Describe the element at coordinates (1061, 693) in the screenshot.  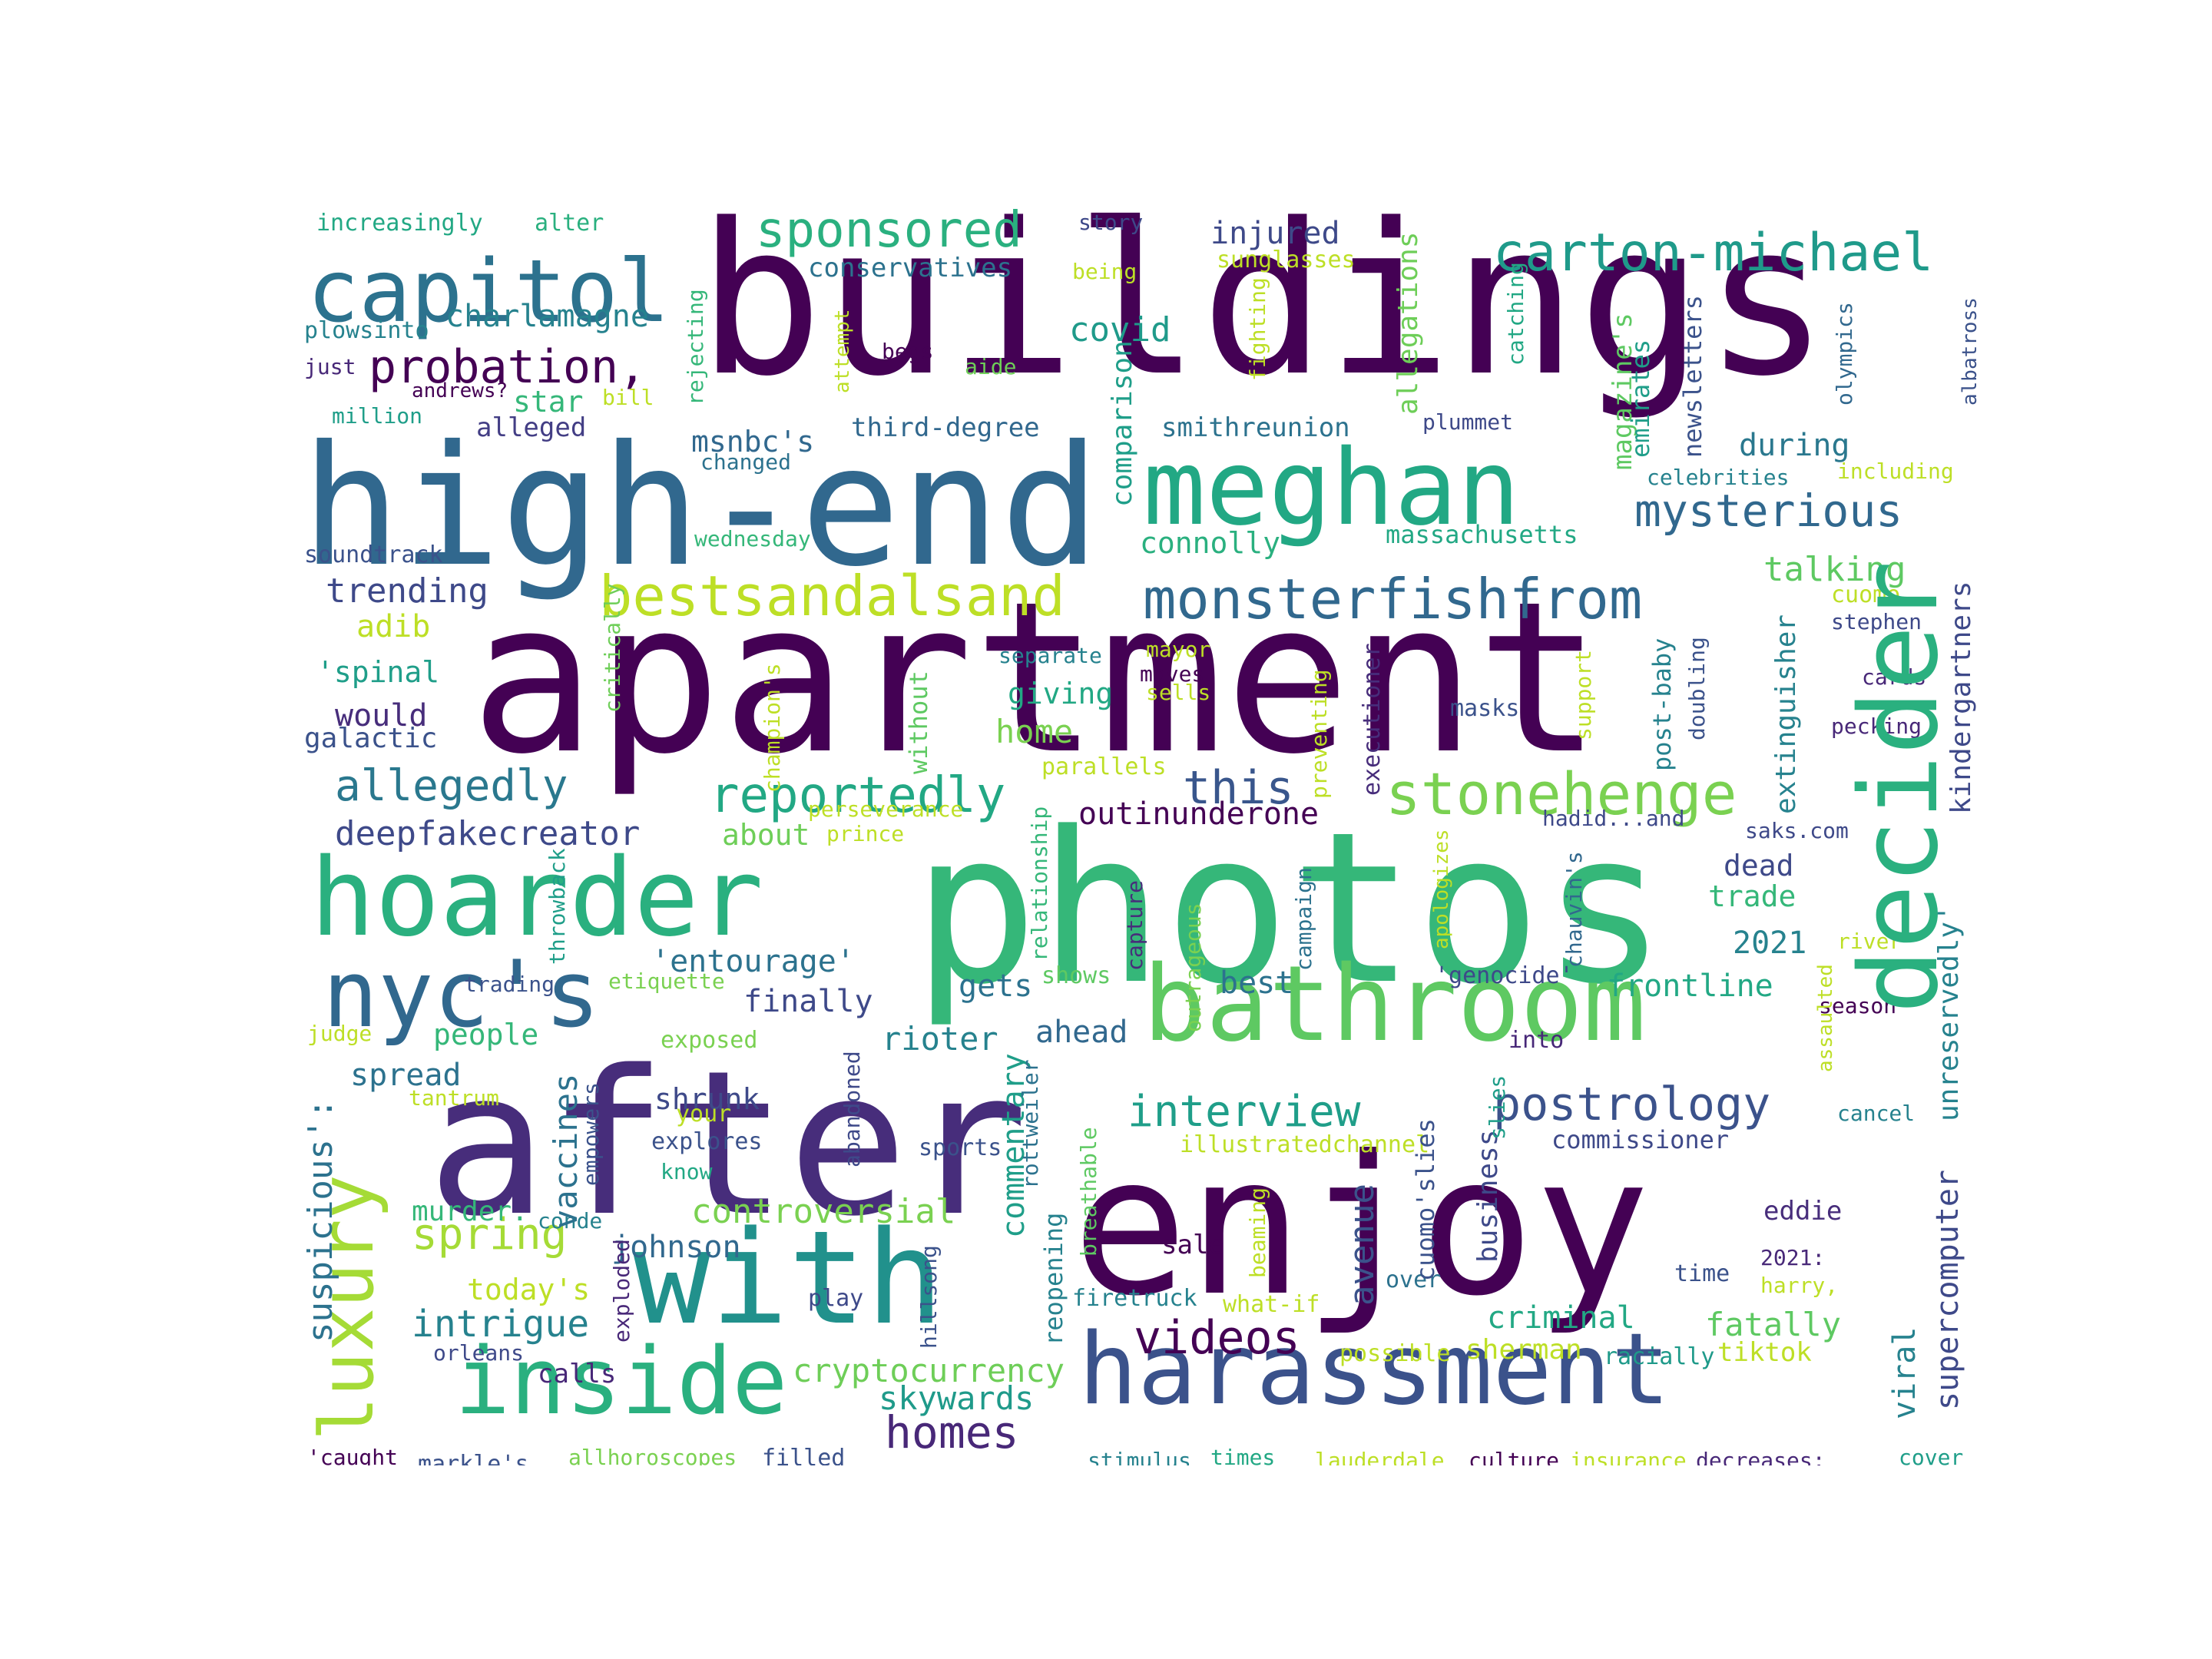
I see `cloud-word: giving` at that location.